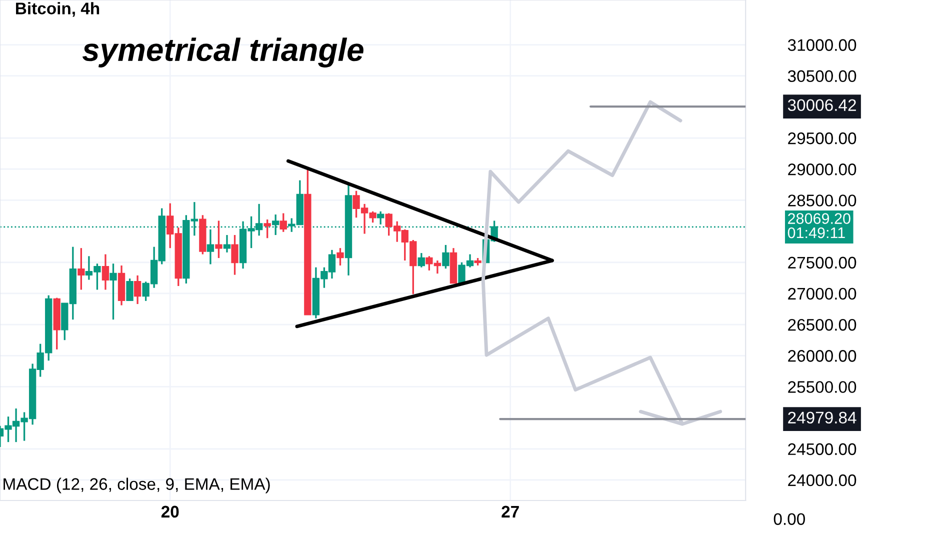  Describe the element at coordinates (137, 486) in the screenshot. I see `annotation: MACD (12, 26, close, 9, EMA, EMA)` at that location.